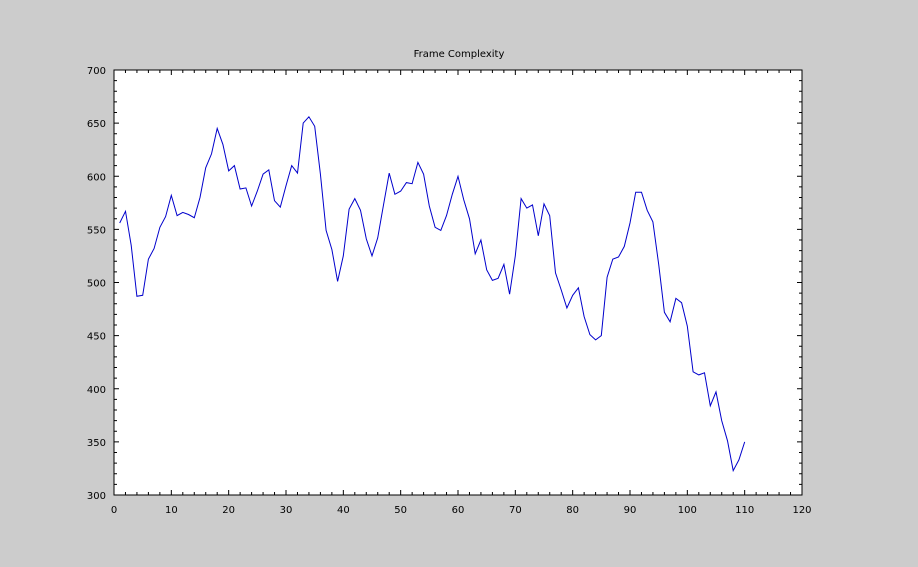  I want to click on y-tick-label: 400, so click(96, 390).